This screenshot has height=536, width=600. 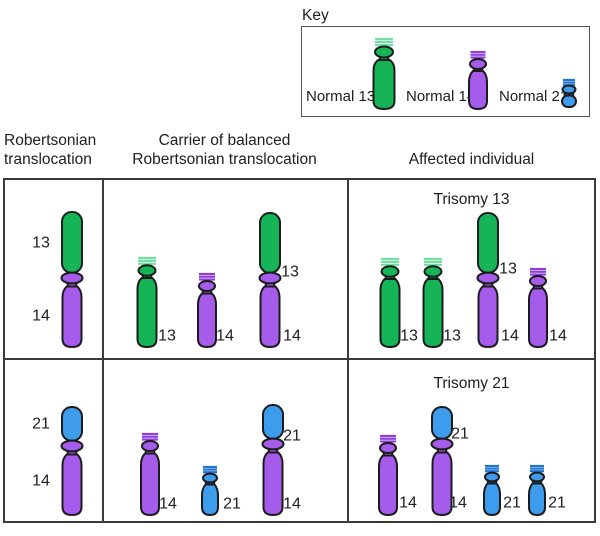 What do you see at coordinates (472, 461) in the screenshot?
I see `cell-chromosomes-r2c3: 14 21 14 21 21` at bounding box center [472, 461].